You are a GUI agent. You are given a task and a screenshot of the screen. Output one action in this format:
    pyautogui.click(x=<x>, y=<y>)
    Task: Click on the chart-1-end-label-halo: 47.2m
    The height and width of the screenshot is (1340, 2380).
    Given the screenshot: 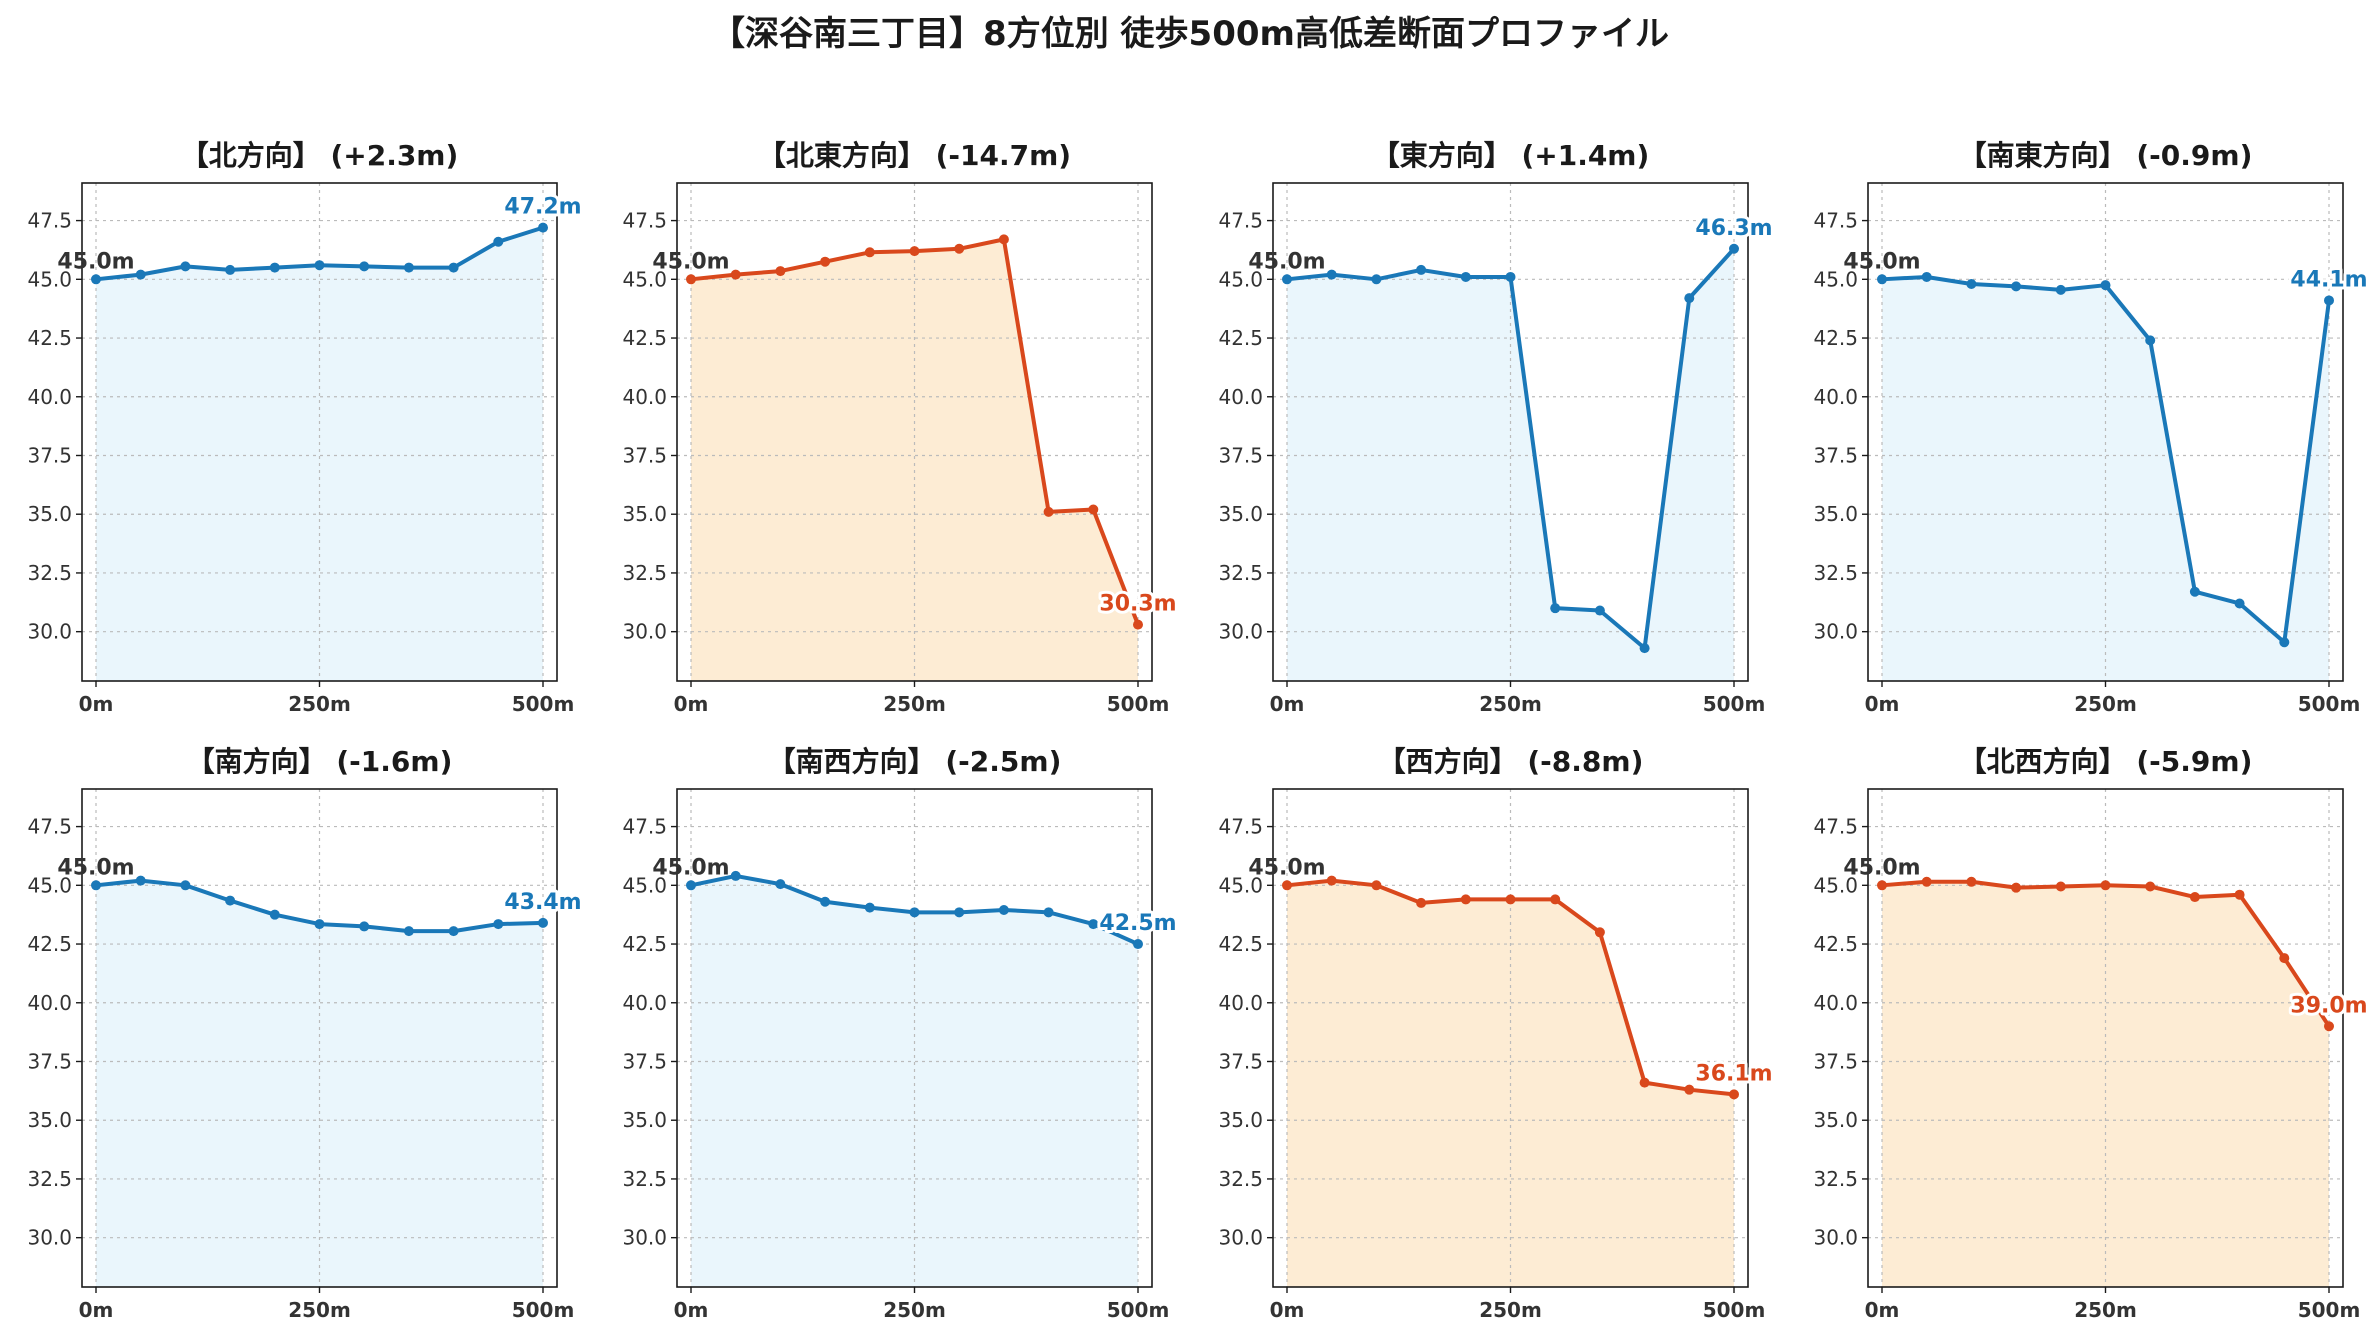 What is the action you would take?
    pyautogui.click(x=542, y=207)
    